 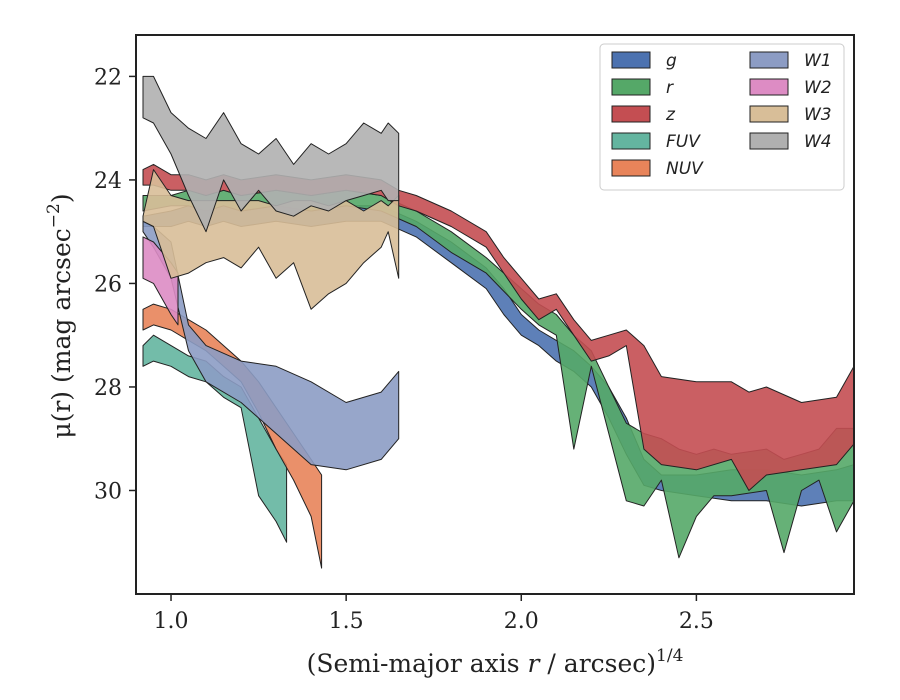 I want to click on legend-swatch-r, so click(x=631, y=87).